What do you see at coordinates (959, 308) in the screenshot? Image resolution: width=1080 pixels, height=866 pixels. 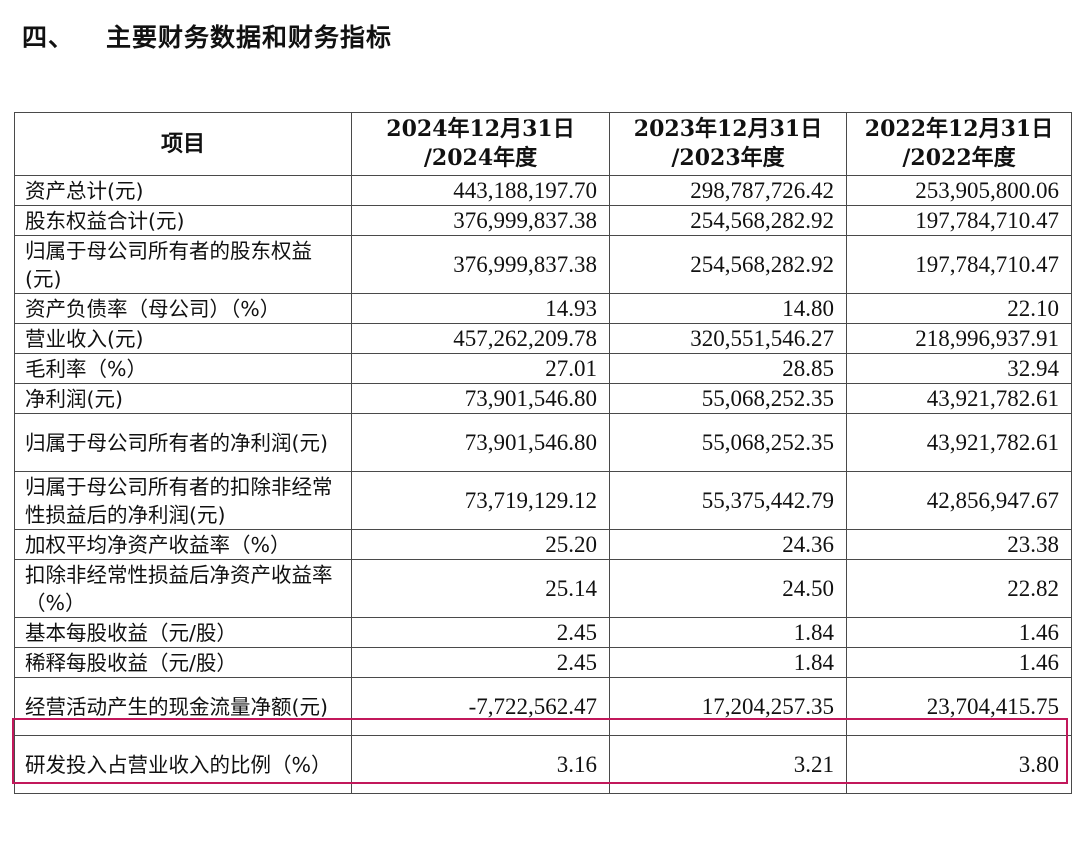 I see `cell-2022: 22.10` at bounding box center [959, 308].